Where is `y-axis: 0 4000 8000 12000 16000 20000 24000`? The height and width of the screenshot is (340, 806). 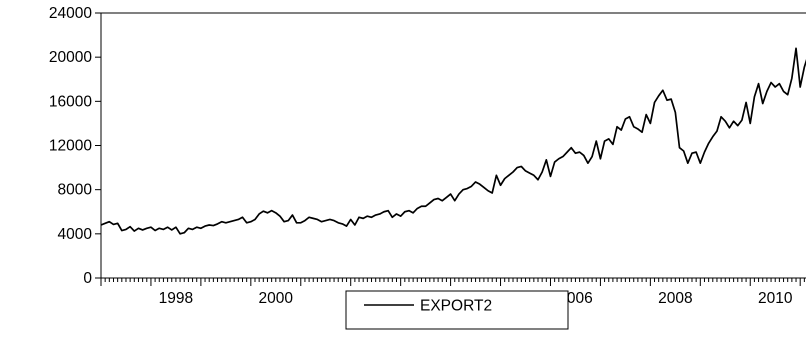 y-axis: 0 4000 8000 12000 16000 20000 24000 is located at coordinates (75, 146).